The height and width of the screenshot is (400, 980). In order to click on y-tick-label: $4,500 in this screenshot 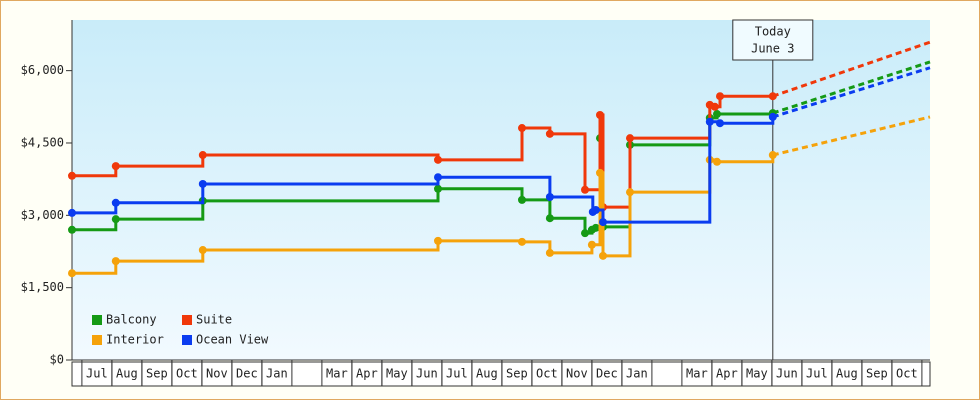, I will do `click(42, 142)`.